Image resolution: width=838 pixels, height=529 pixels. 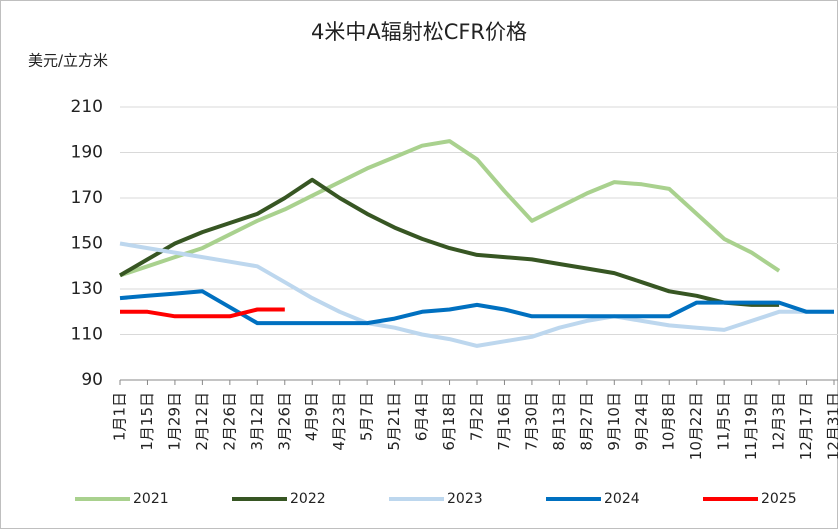 What do you see at coordinates (174, 421) in the screenshot?
I see `x-tick-label: 1月29日` at bounding box center [174, 421].